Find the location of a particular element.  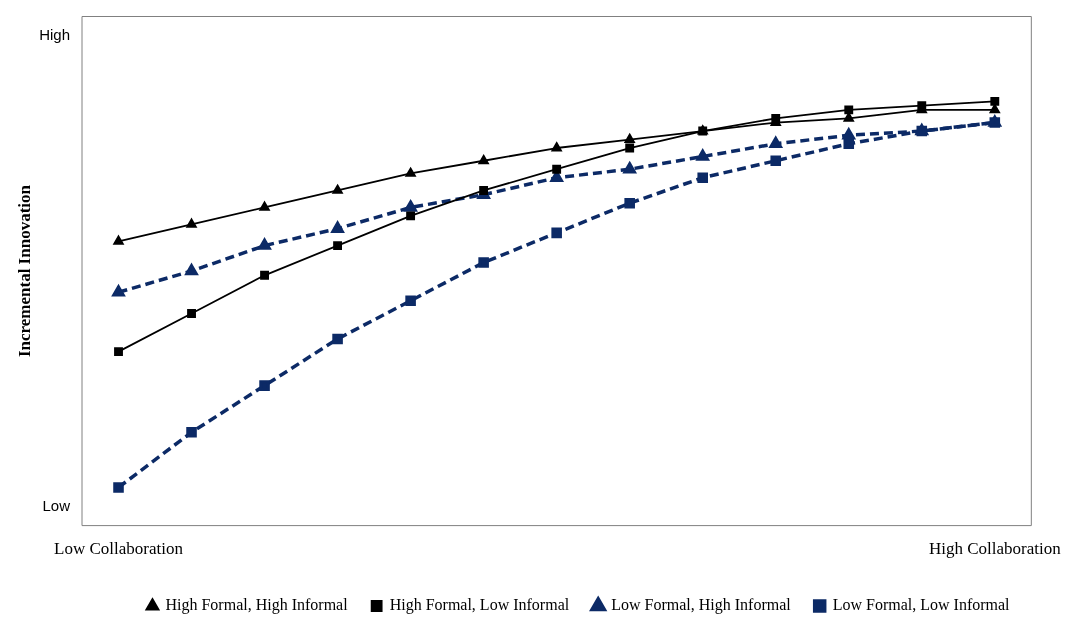

x-tick-label: Low Collaboration is located at coordinates (119, 549).